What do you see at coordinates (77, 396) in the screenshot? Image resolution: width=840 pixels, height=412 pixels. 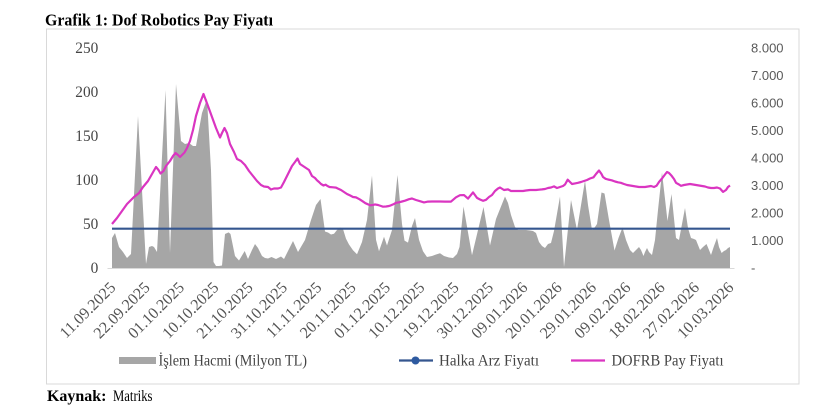 I see `svg-text: Kaynak:` at bounding box center [77, 396].